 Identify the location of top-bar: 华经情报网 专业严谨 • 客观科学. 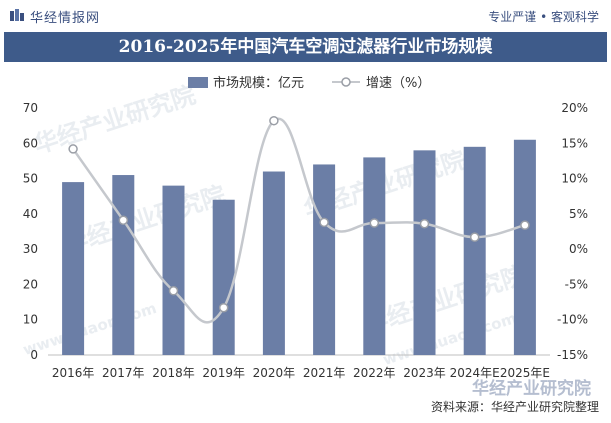
(305, 15).